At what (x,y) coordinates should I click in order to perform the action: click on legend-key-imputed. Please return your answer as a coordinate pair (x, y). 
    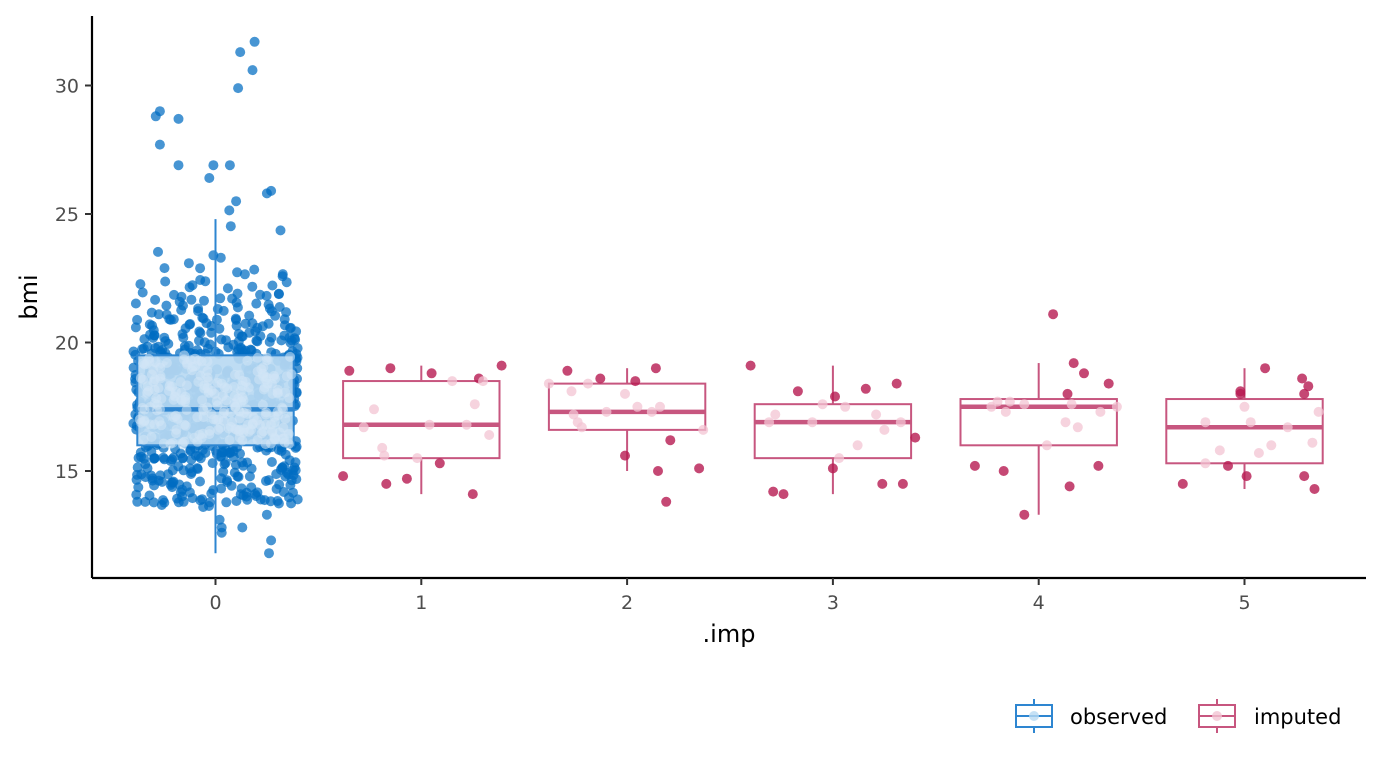
    Looking at the image, I should click on (1217, 716).